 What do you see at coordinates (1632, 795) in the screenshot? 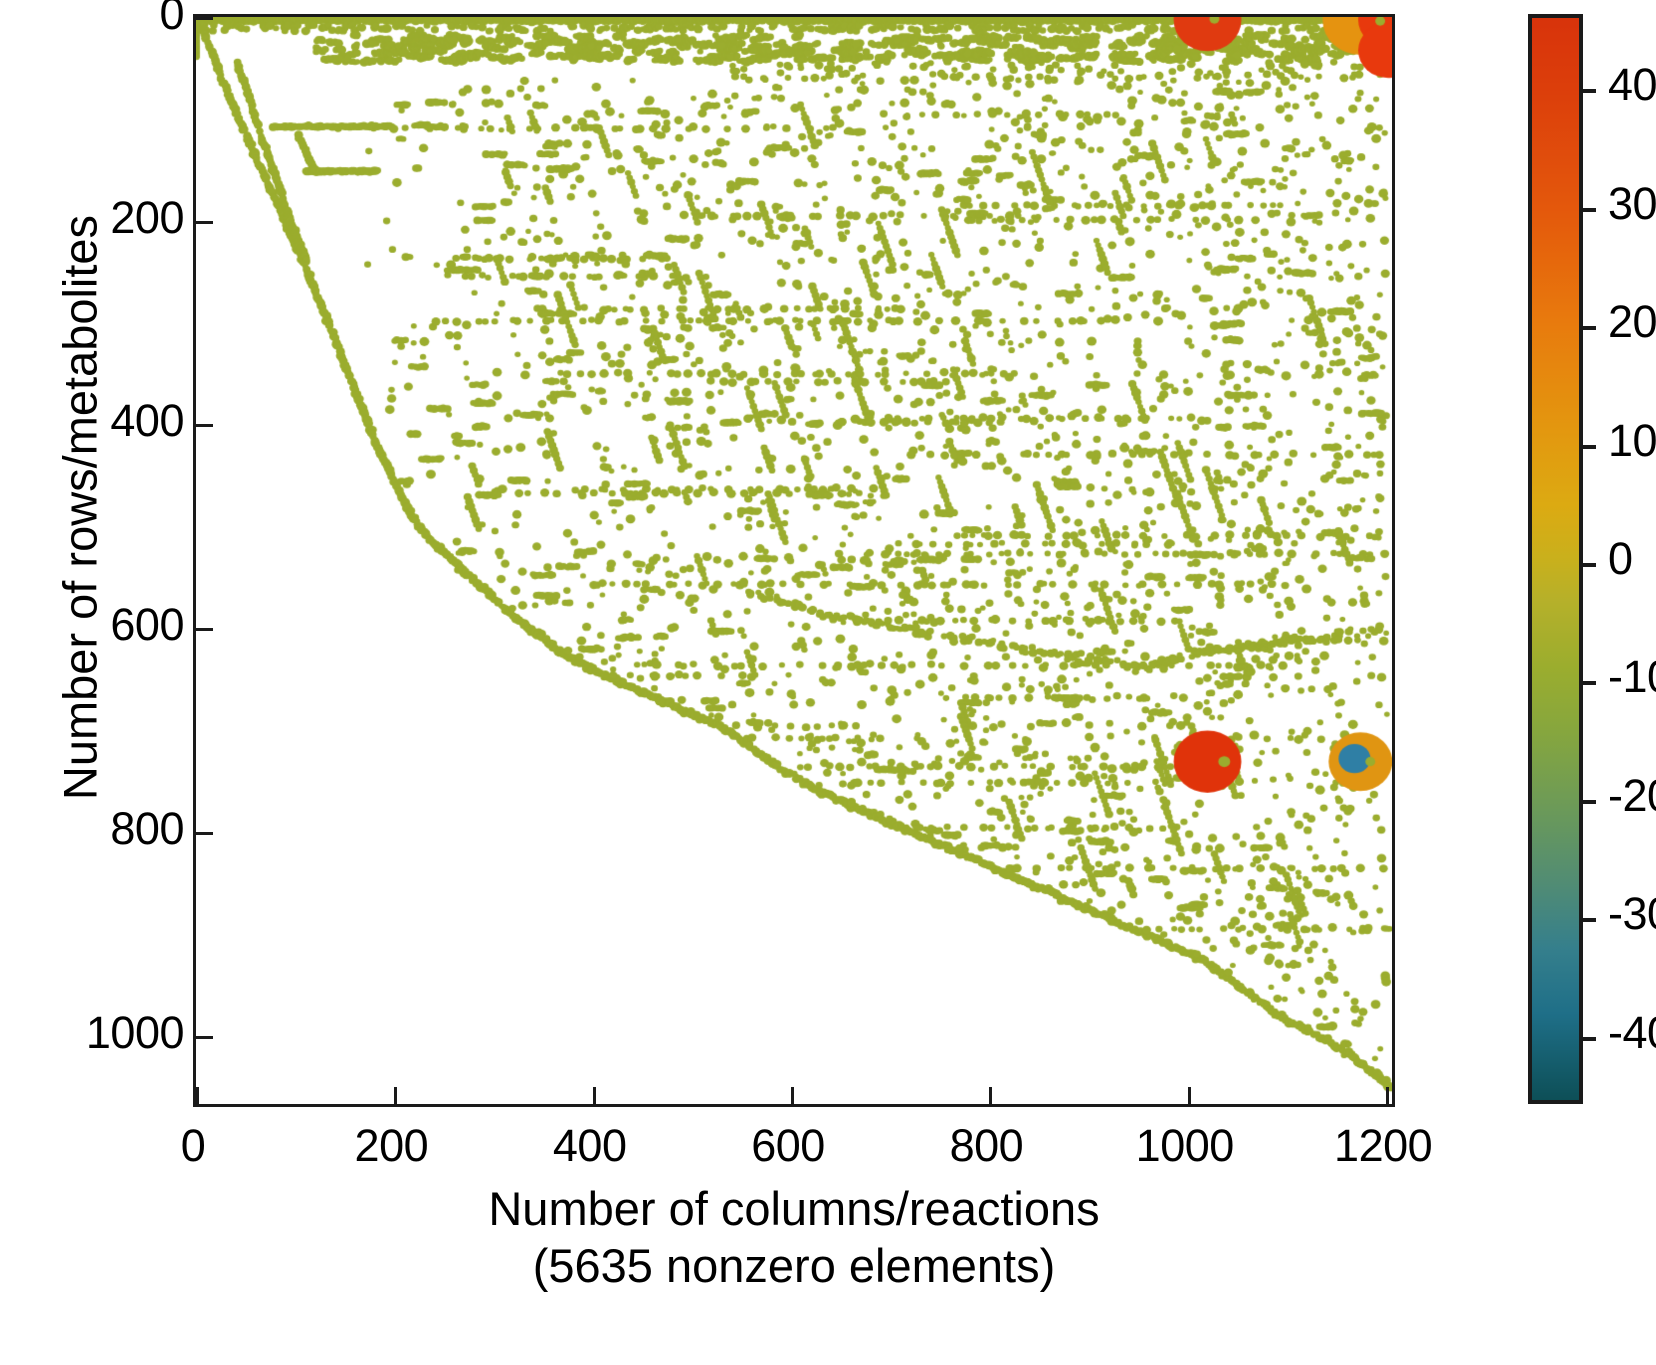
I see `colorbar-tick-label--20: -20` at bounding box center [1632, 795].